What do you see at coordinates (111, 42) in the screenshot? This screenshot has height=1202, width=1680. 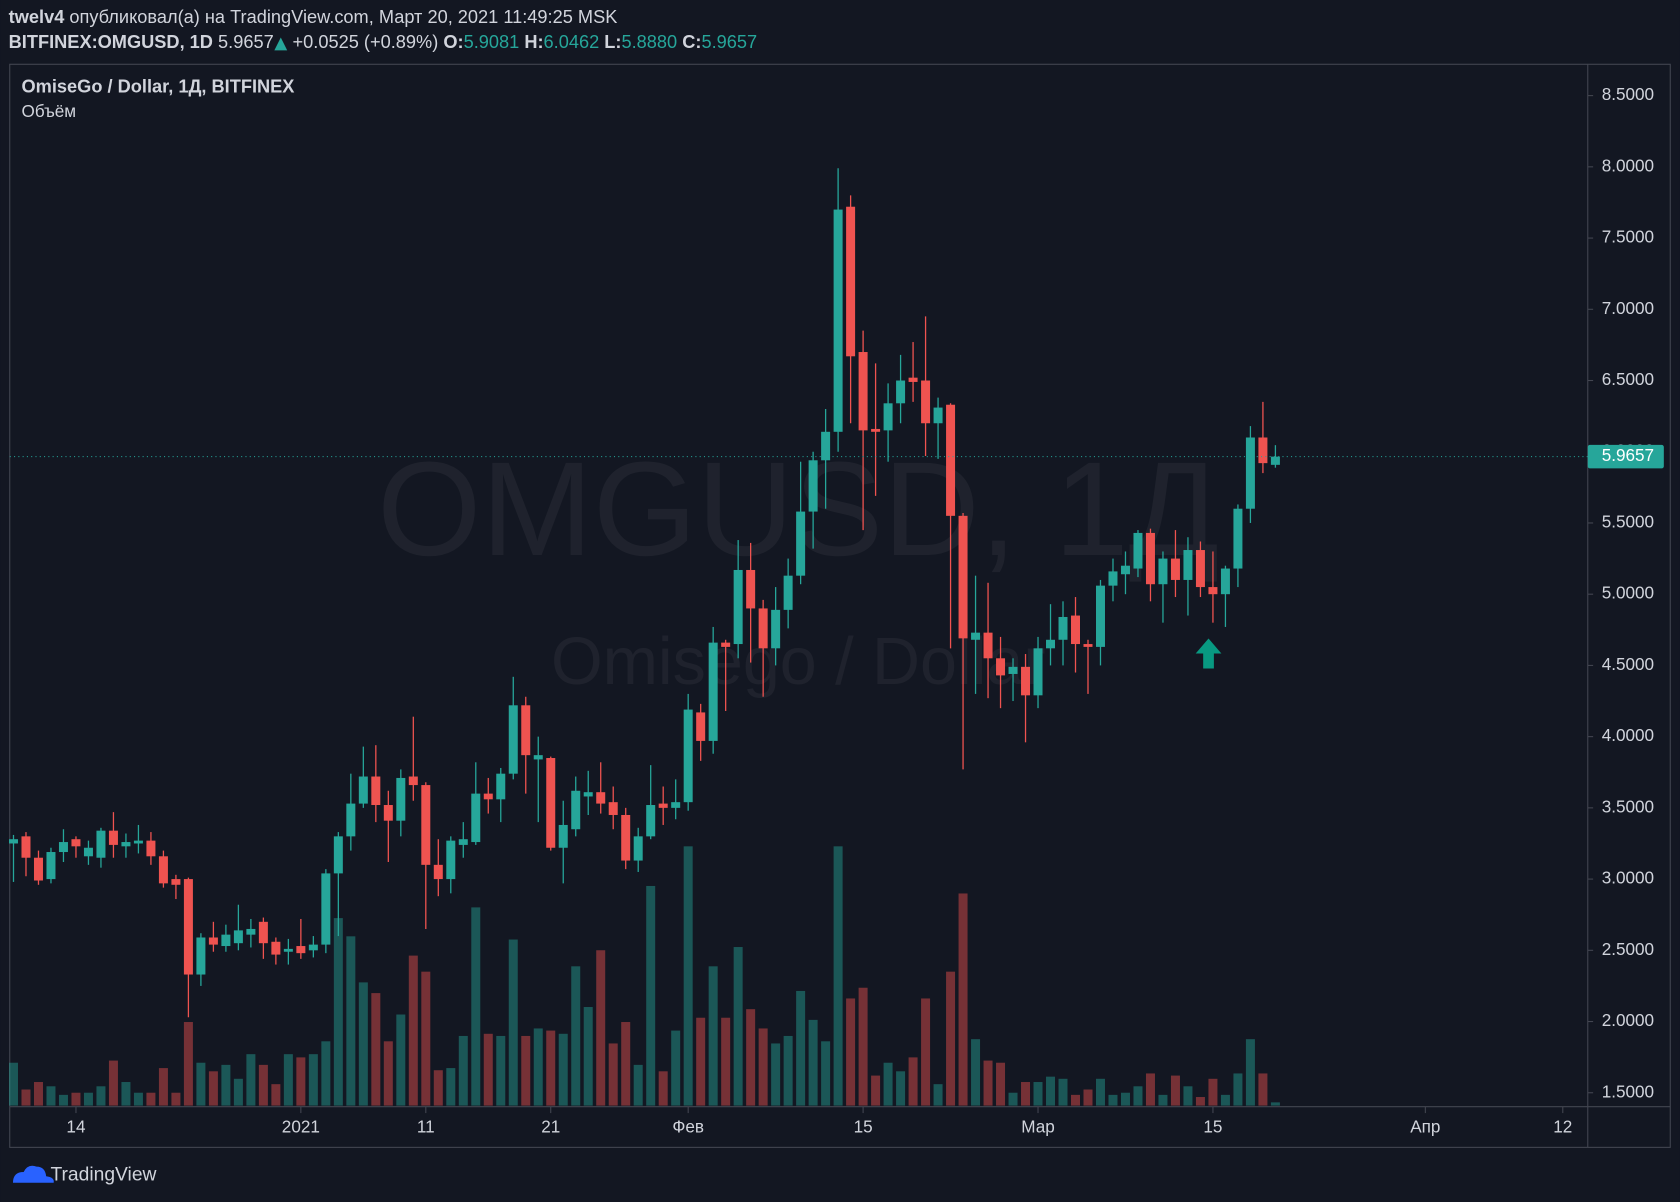 I see `symbol: BITFINEX:OMGUSD, 1D` at bounding box center [111, 42].